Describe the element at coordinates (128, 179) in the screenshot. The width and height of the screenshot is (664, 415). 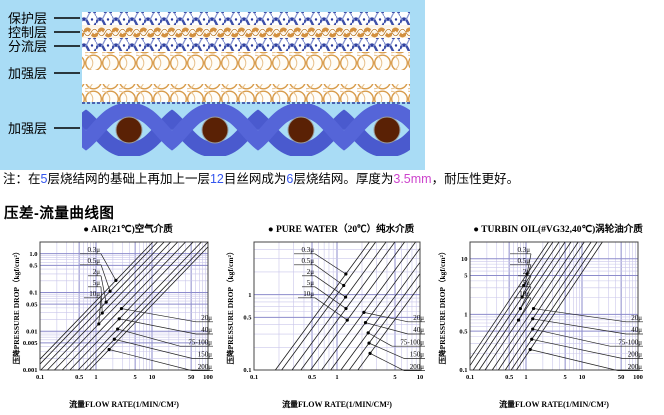
I see `note-segment: 层烧结网的基础上再加上一层` at that location.